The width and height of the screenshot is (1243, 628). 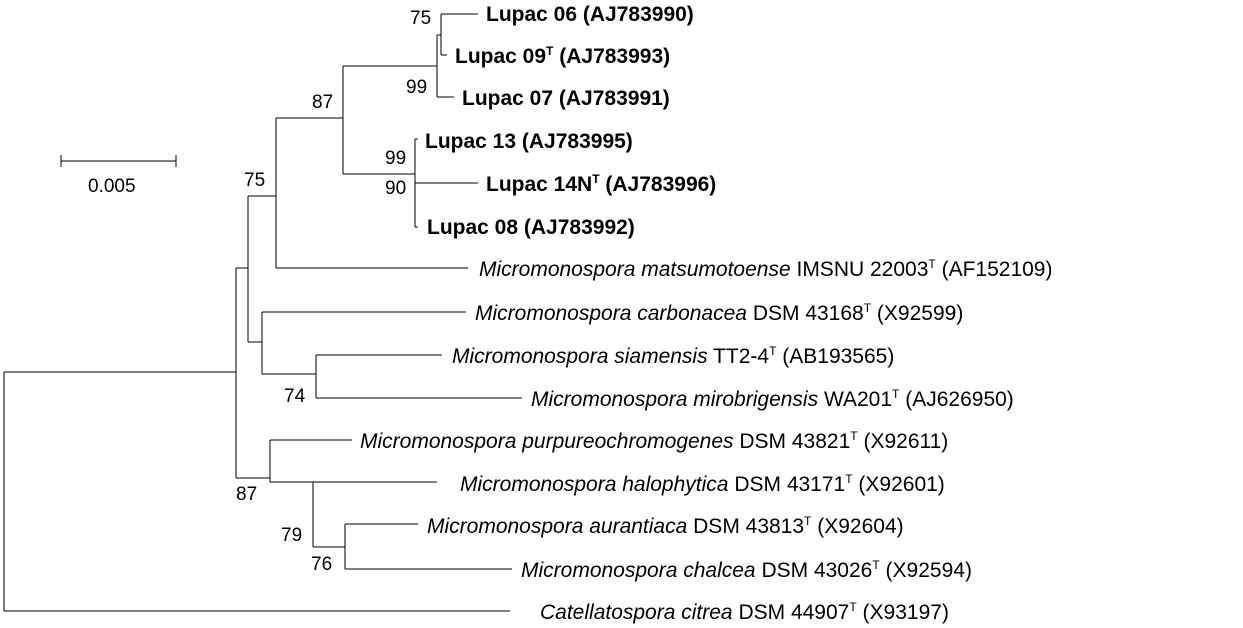 I want to click on taxon-label-lupac09: Lupac 09T (AJ783993), so click(x=562, y=56).